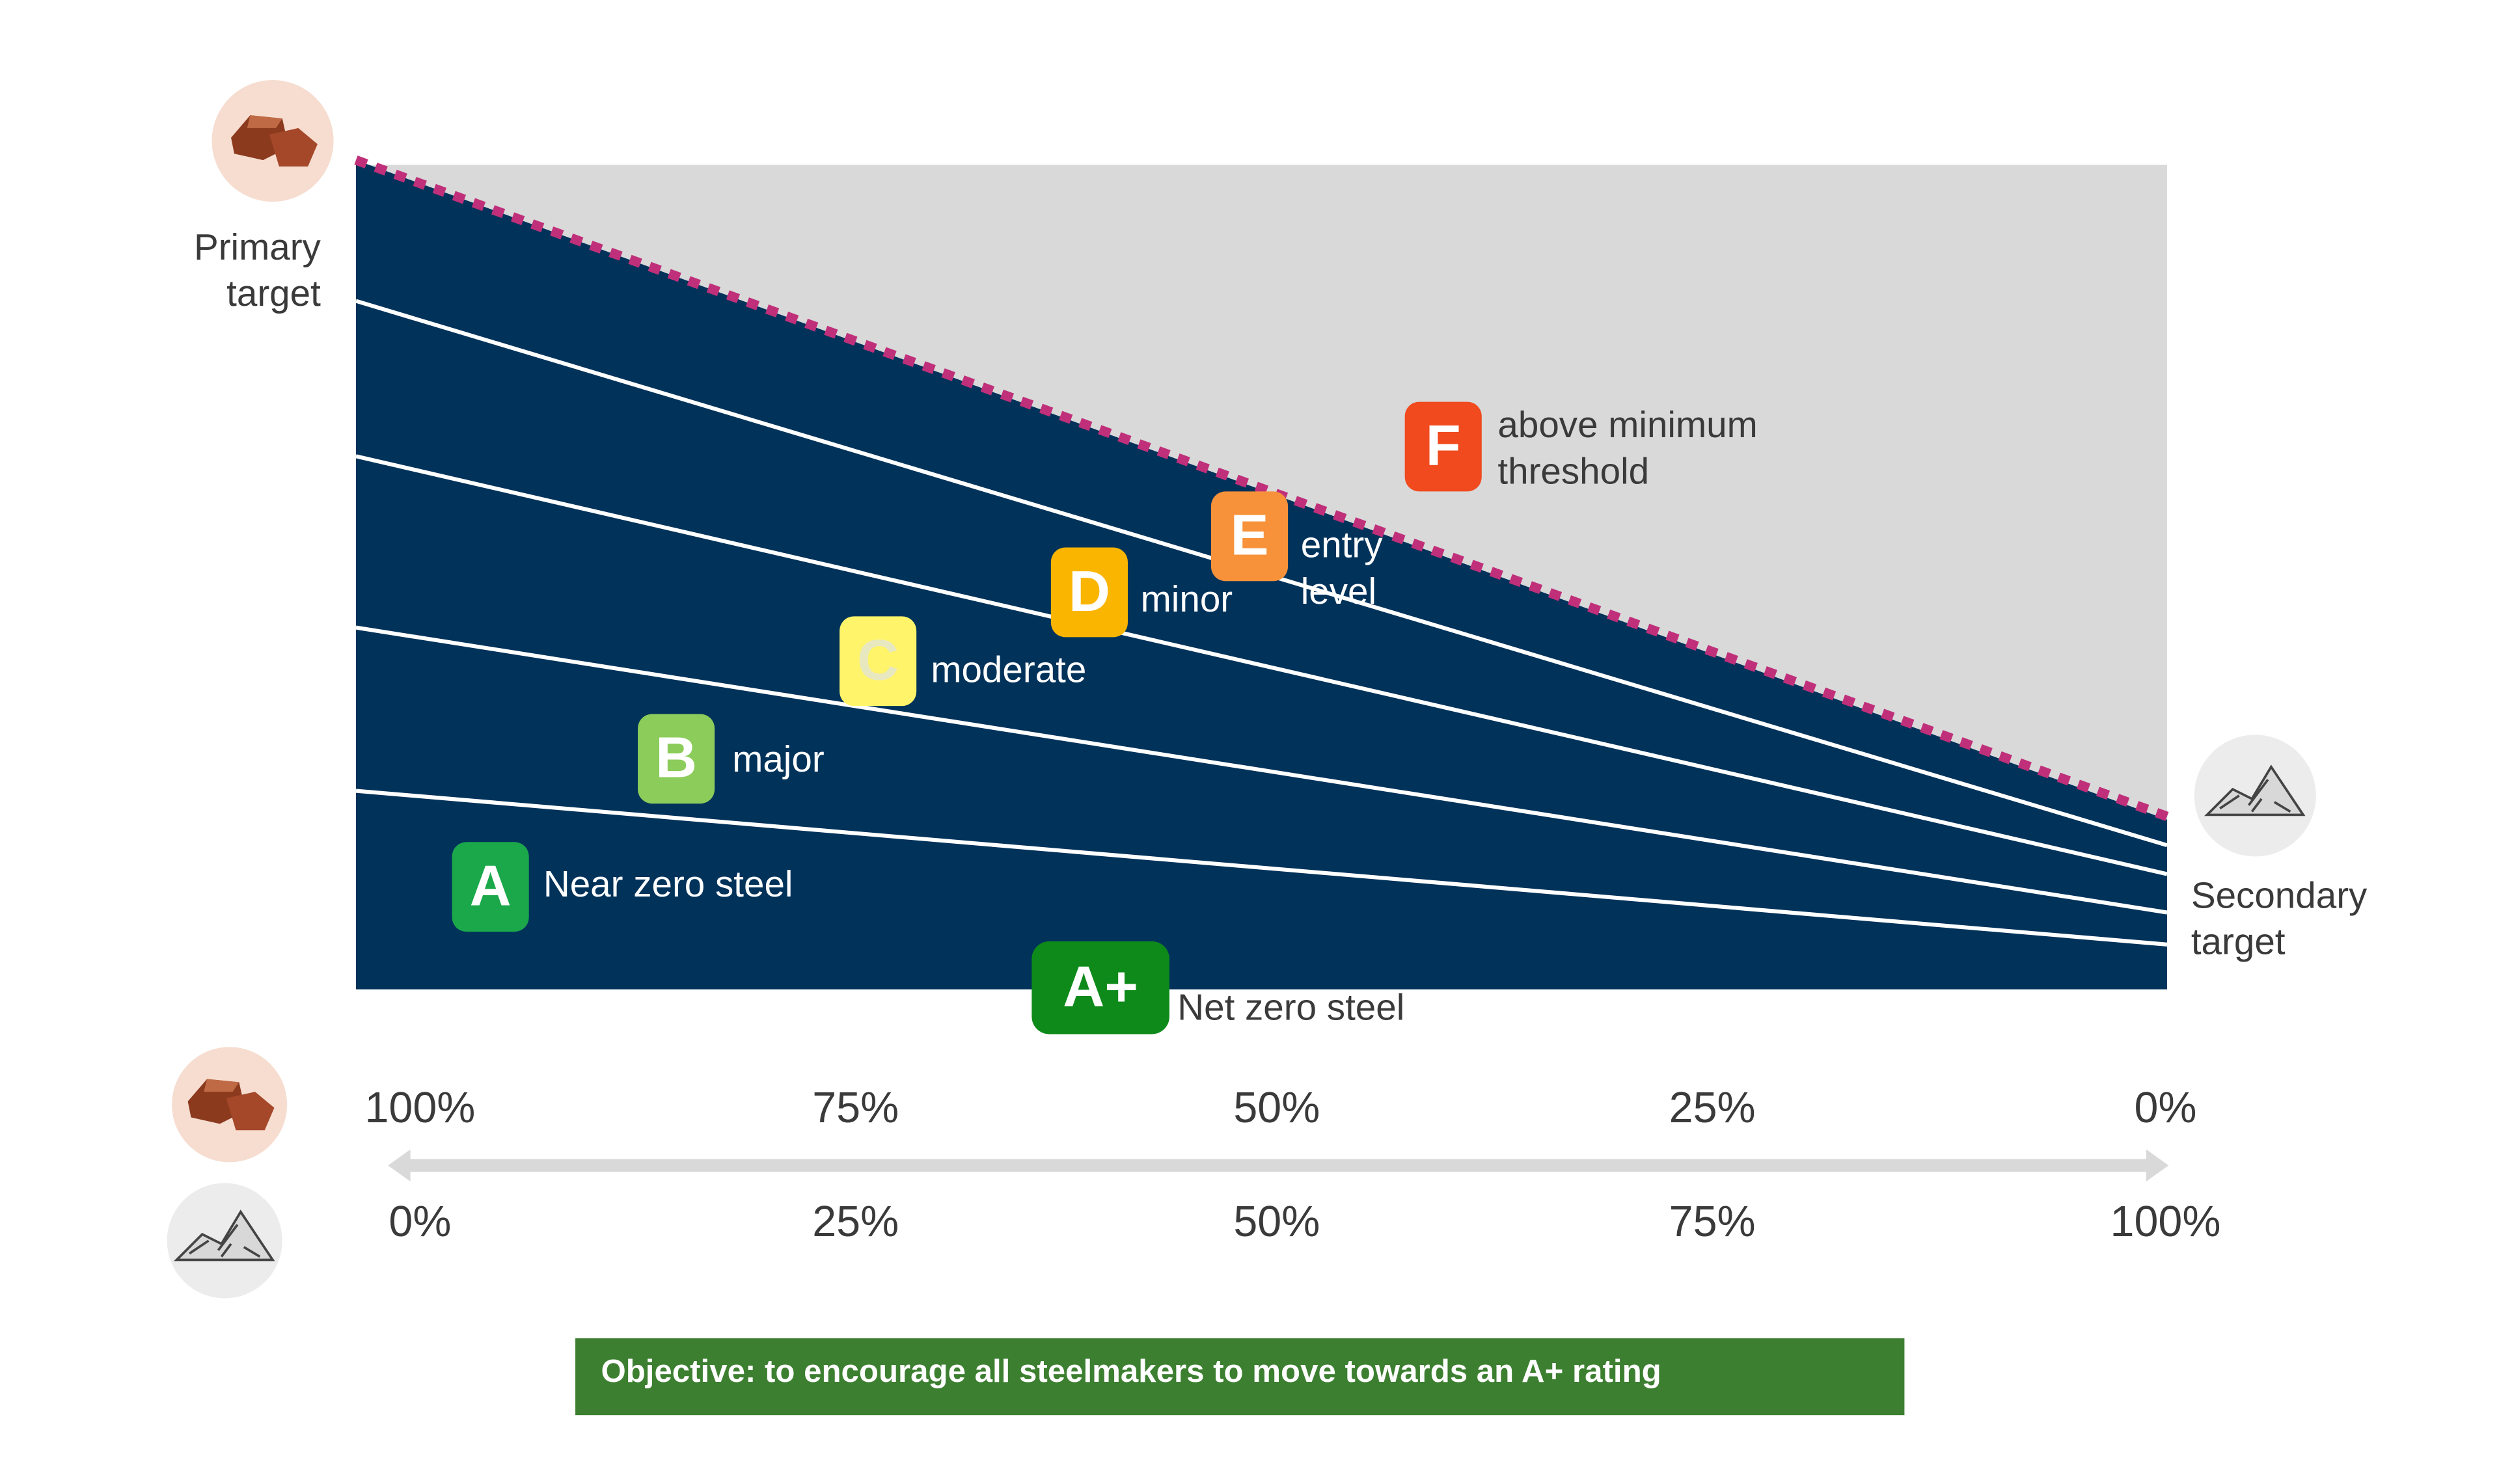 This screenshot has width=2499, height=1484. What do you see at coordinates (1278, 1165) in the screenshot?
I see `axis-arrow` at bounding box center [1278, 1165].